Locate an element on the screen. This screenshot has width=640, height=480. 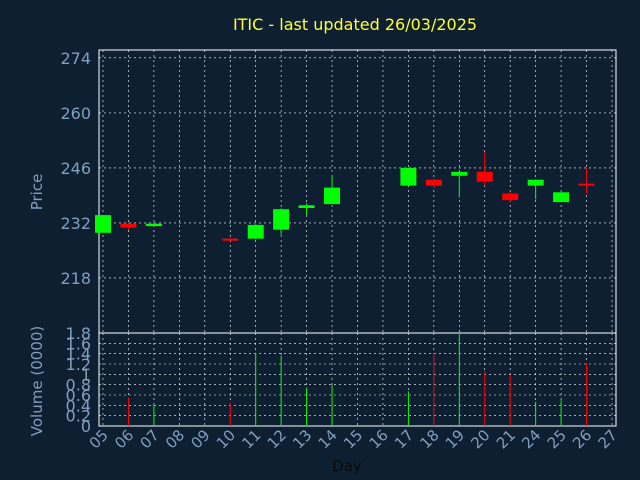
volume-bars is located at coordinates (357, 379).